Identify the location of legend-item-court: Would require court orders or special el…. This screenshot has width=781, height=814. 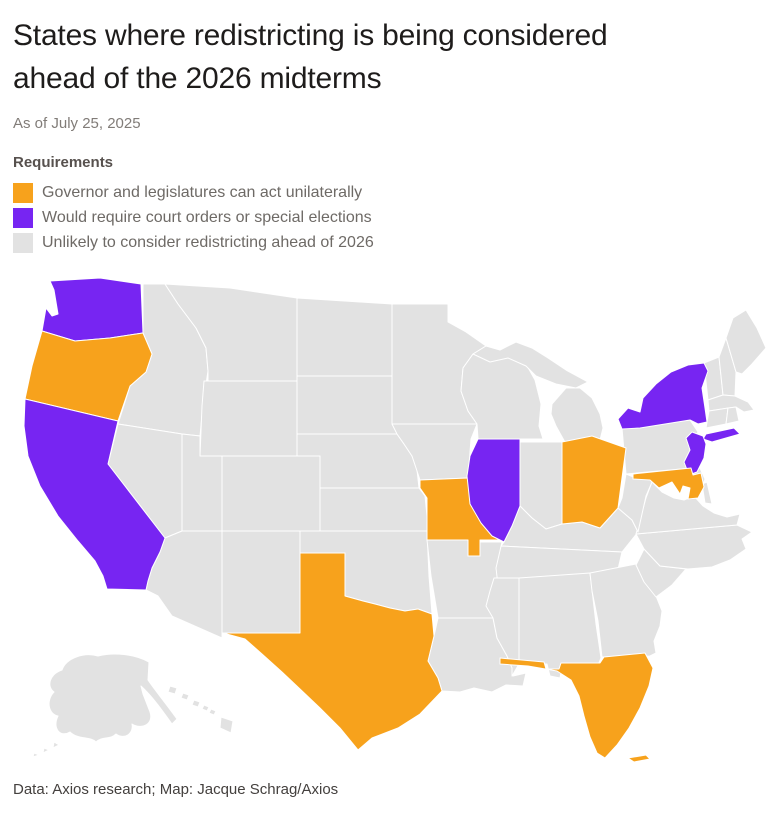
(390, 217).